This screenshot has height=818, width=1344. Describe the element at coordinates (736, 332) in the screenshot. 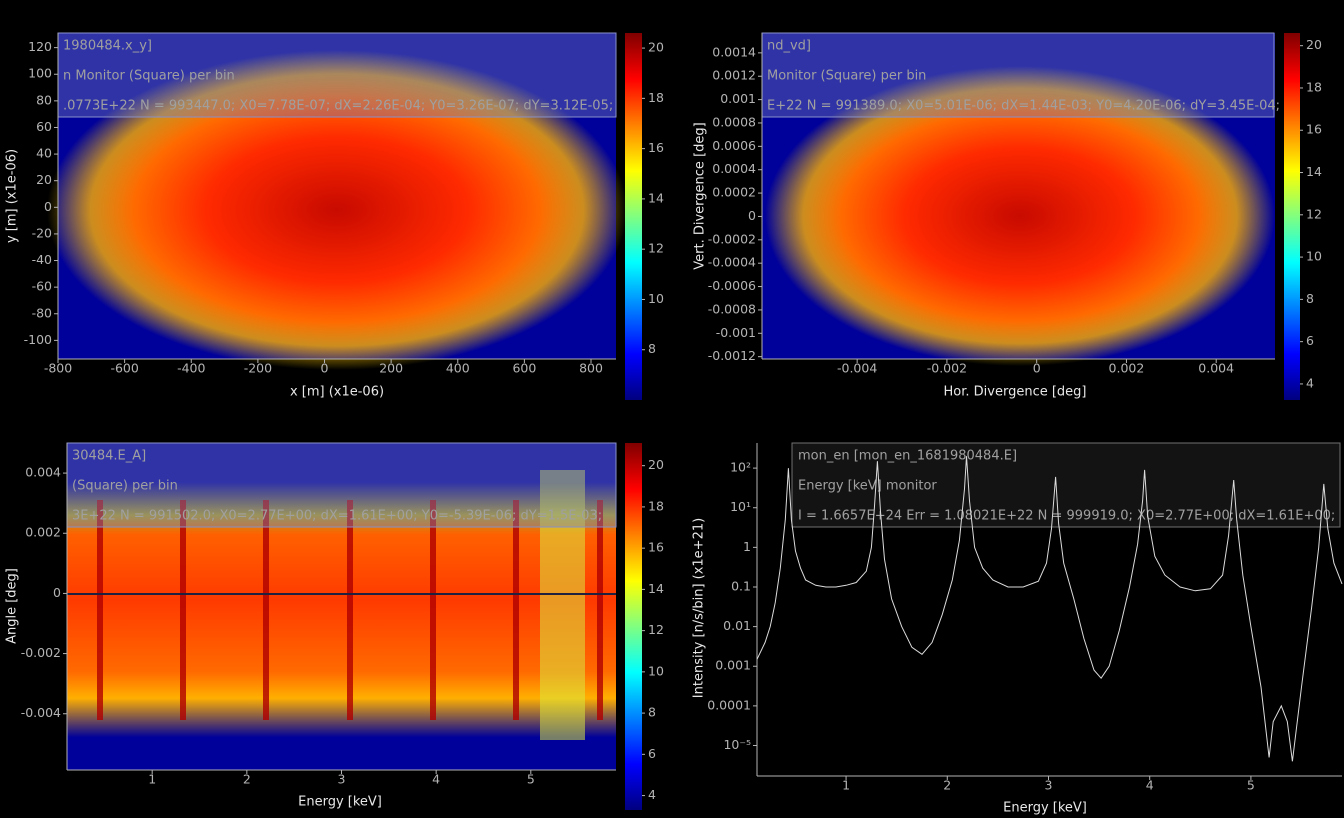

I see `y-tick-label: -0.001` at that location.